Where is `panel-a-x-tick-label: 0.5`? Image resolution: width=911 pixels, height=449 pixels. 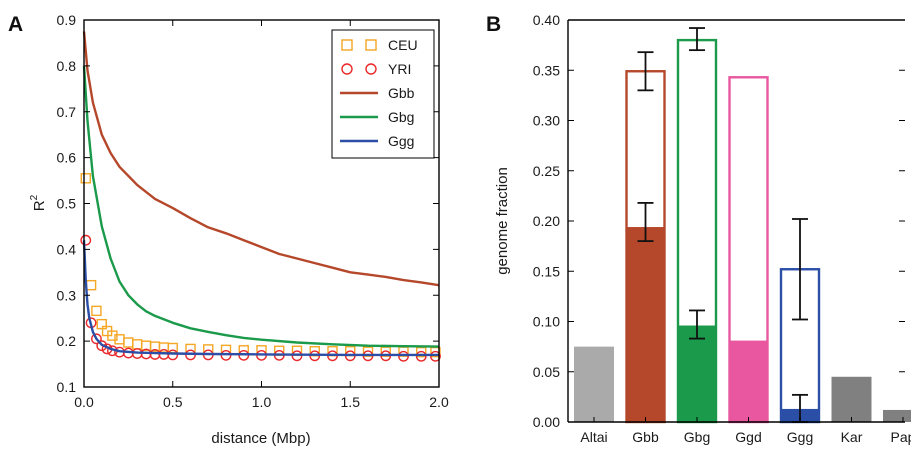
panel-a-x-tick-label: 0.5 is located at coordinates (173, 402).